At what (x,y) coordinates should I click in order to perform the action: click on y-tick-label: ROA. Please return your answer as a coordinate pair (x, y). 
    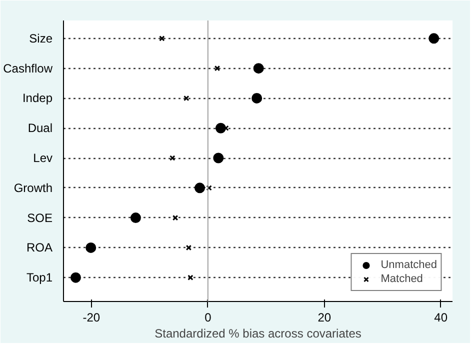
    Looking at the image, I should click on (39, 247).